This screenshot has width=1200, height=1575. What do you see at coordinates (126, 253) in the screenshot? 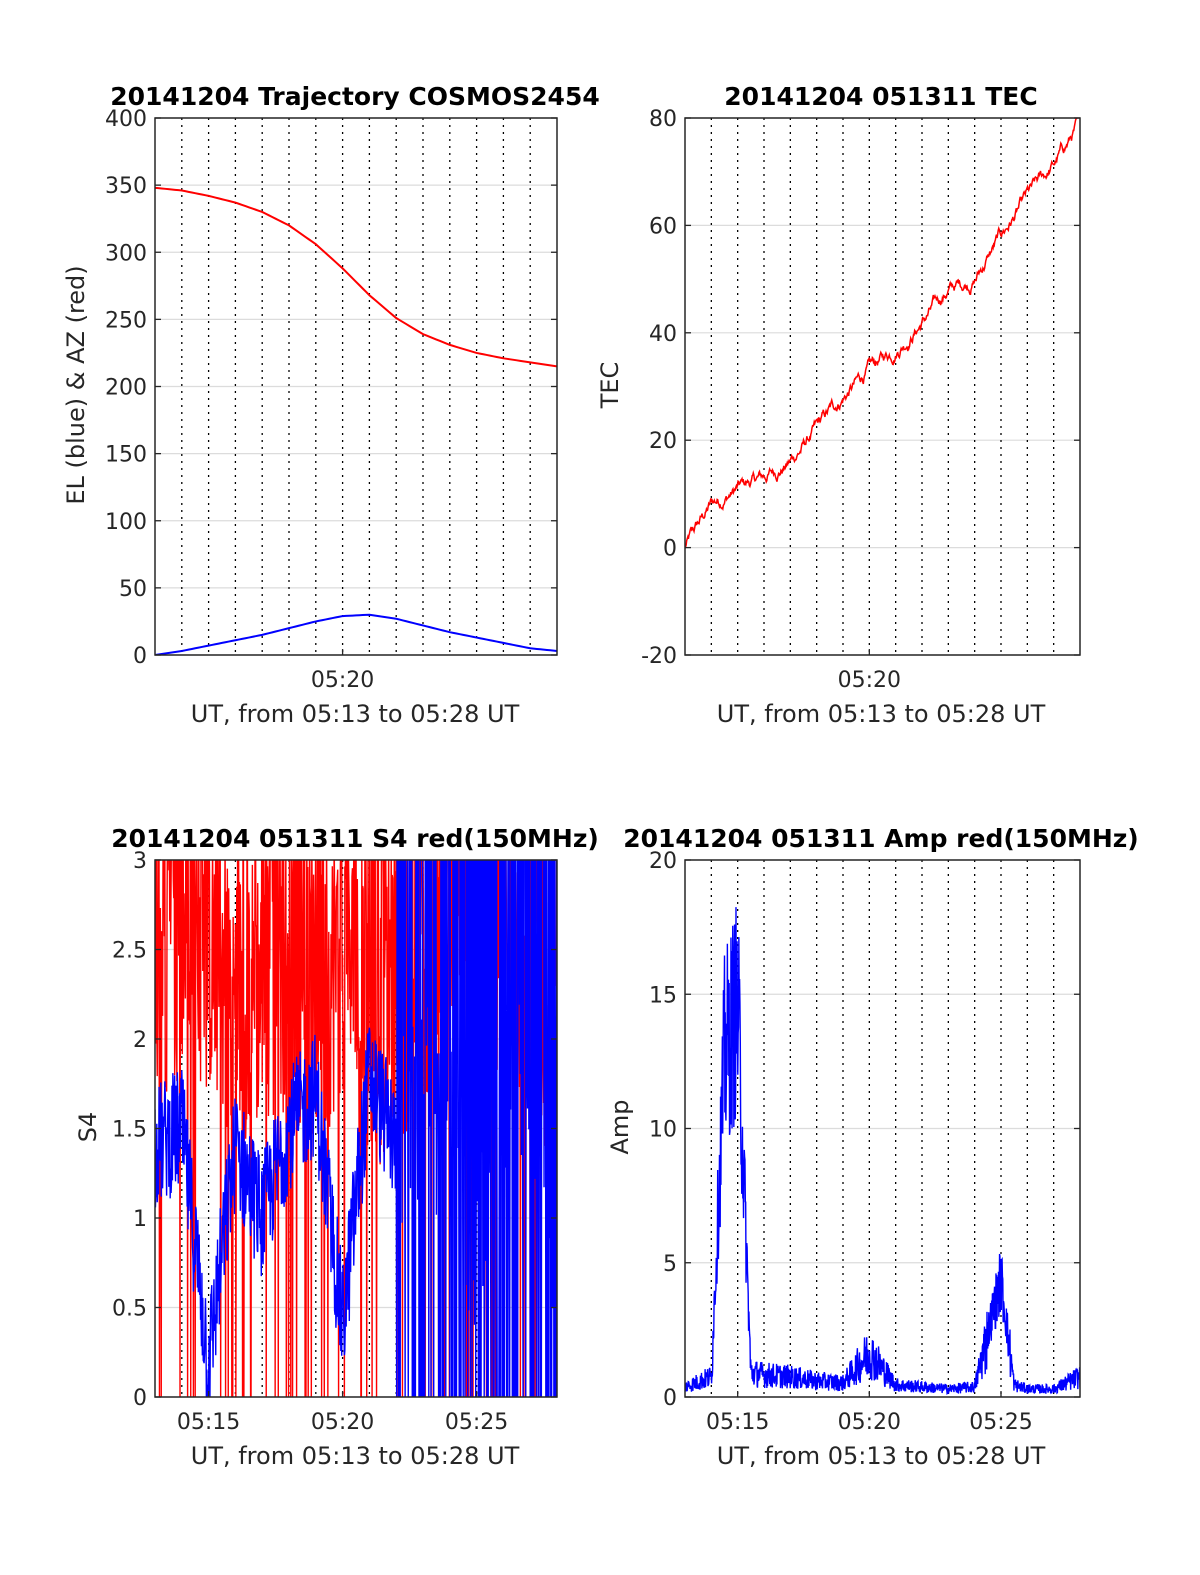
I see `y-tick-label: 300` at bounding box center [126, 253].